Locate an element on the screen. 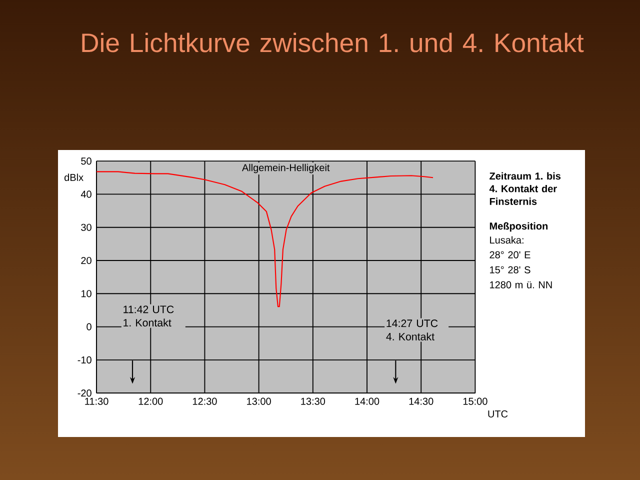 The height and width of the screenshot is (480, 640). y-tick-label: 10 is located at coordinates (86, 294).